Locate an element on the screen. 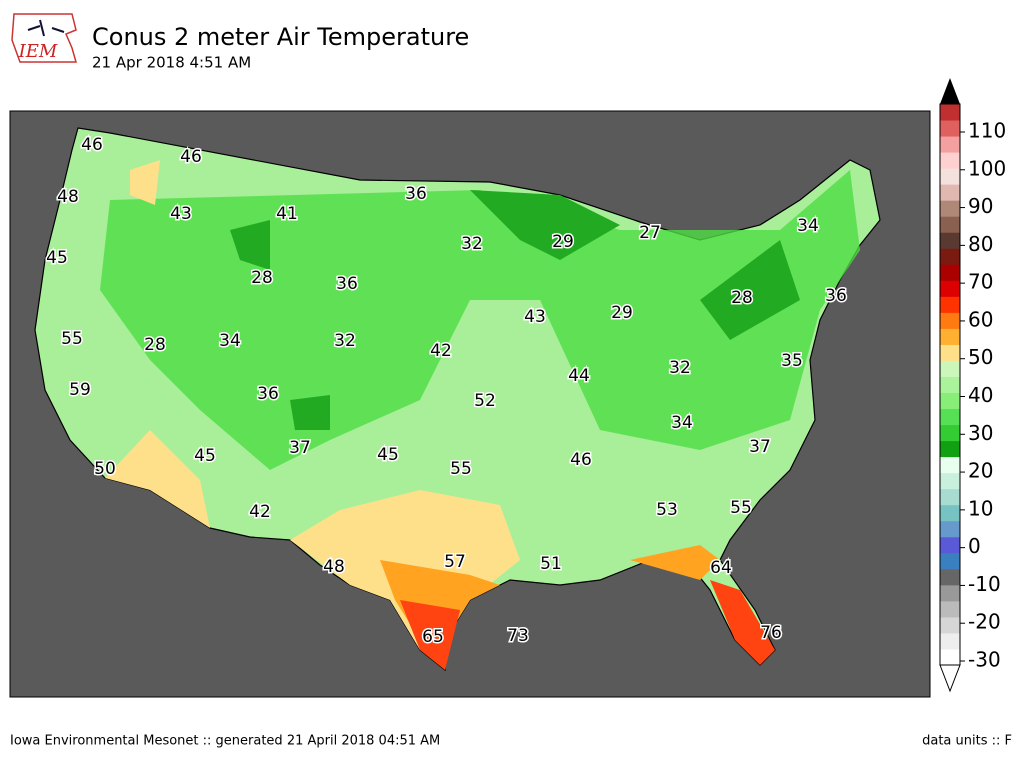  colorbar: -30 -20 -10 0 10 20 30 40 50 60 70 80 90 100 110 is located at coordinates (972, 385).